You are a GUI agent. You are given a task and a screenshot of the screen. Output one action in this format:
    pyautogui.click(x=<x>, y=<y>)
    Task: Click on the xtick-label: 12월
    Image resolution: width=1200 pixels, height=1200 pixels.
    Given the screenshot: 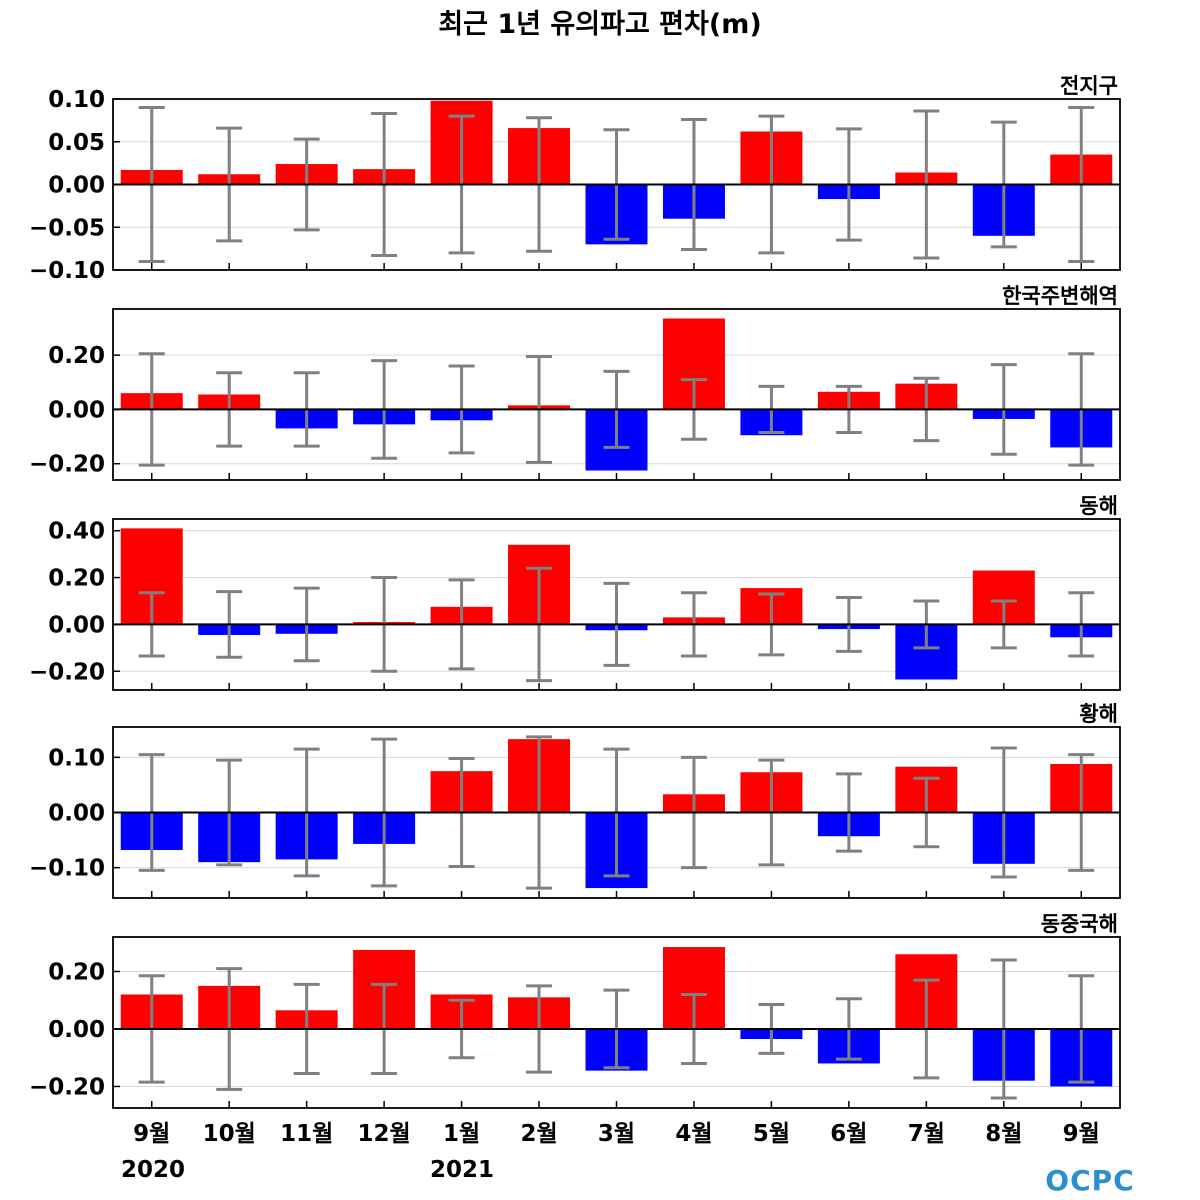 What is the action you would take?
    pyautogui.click(x=384, y=1134)
    